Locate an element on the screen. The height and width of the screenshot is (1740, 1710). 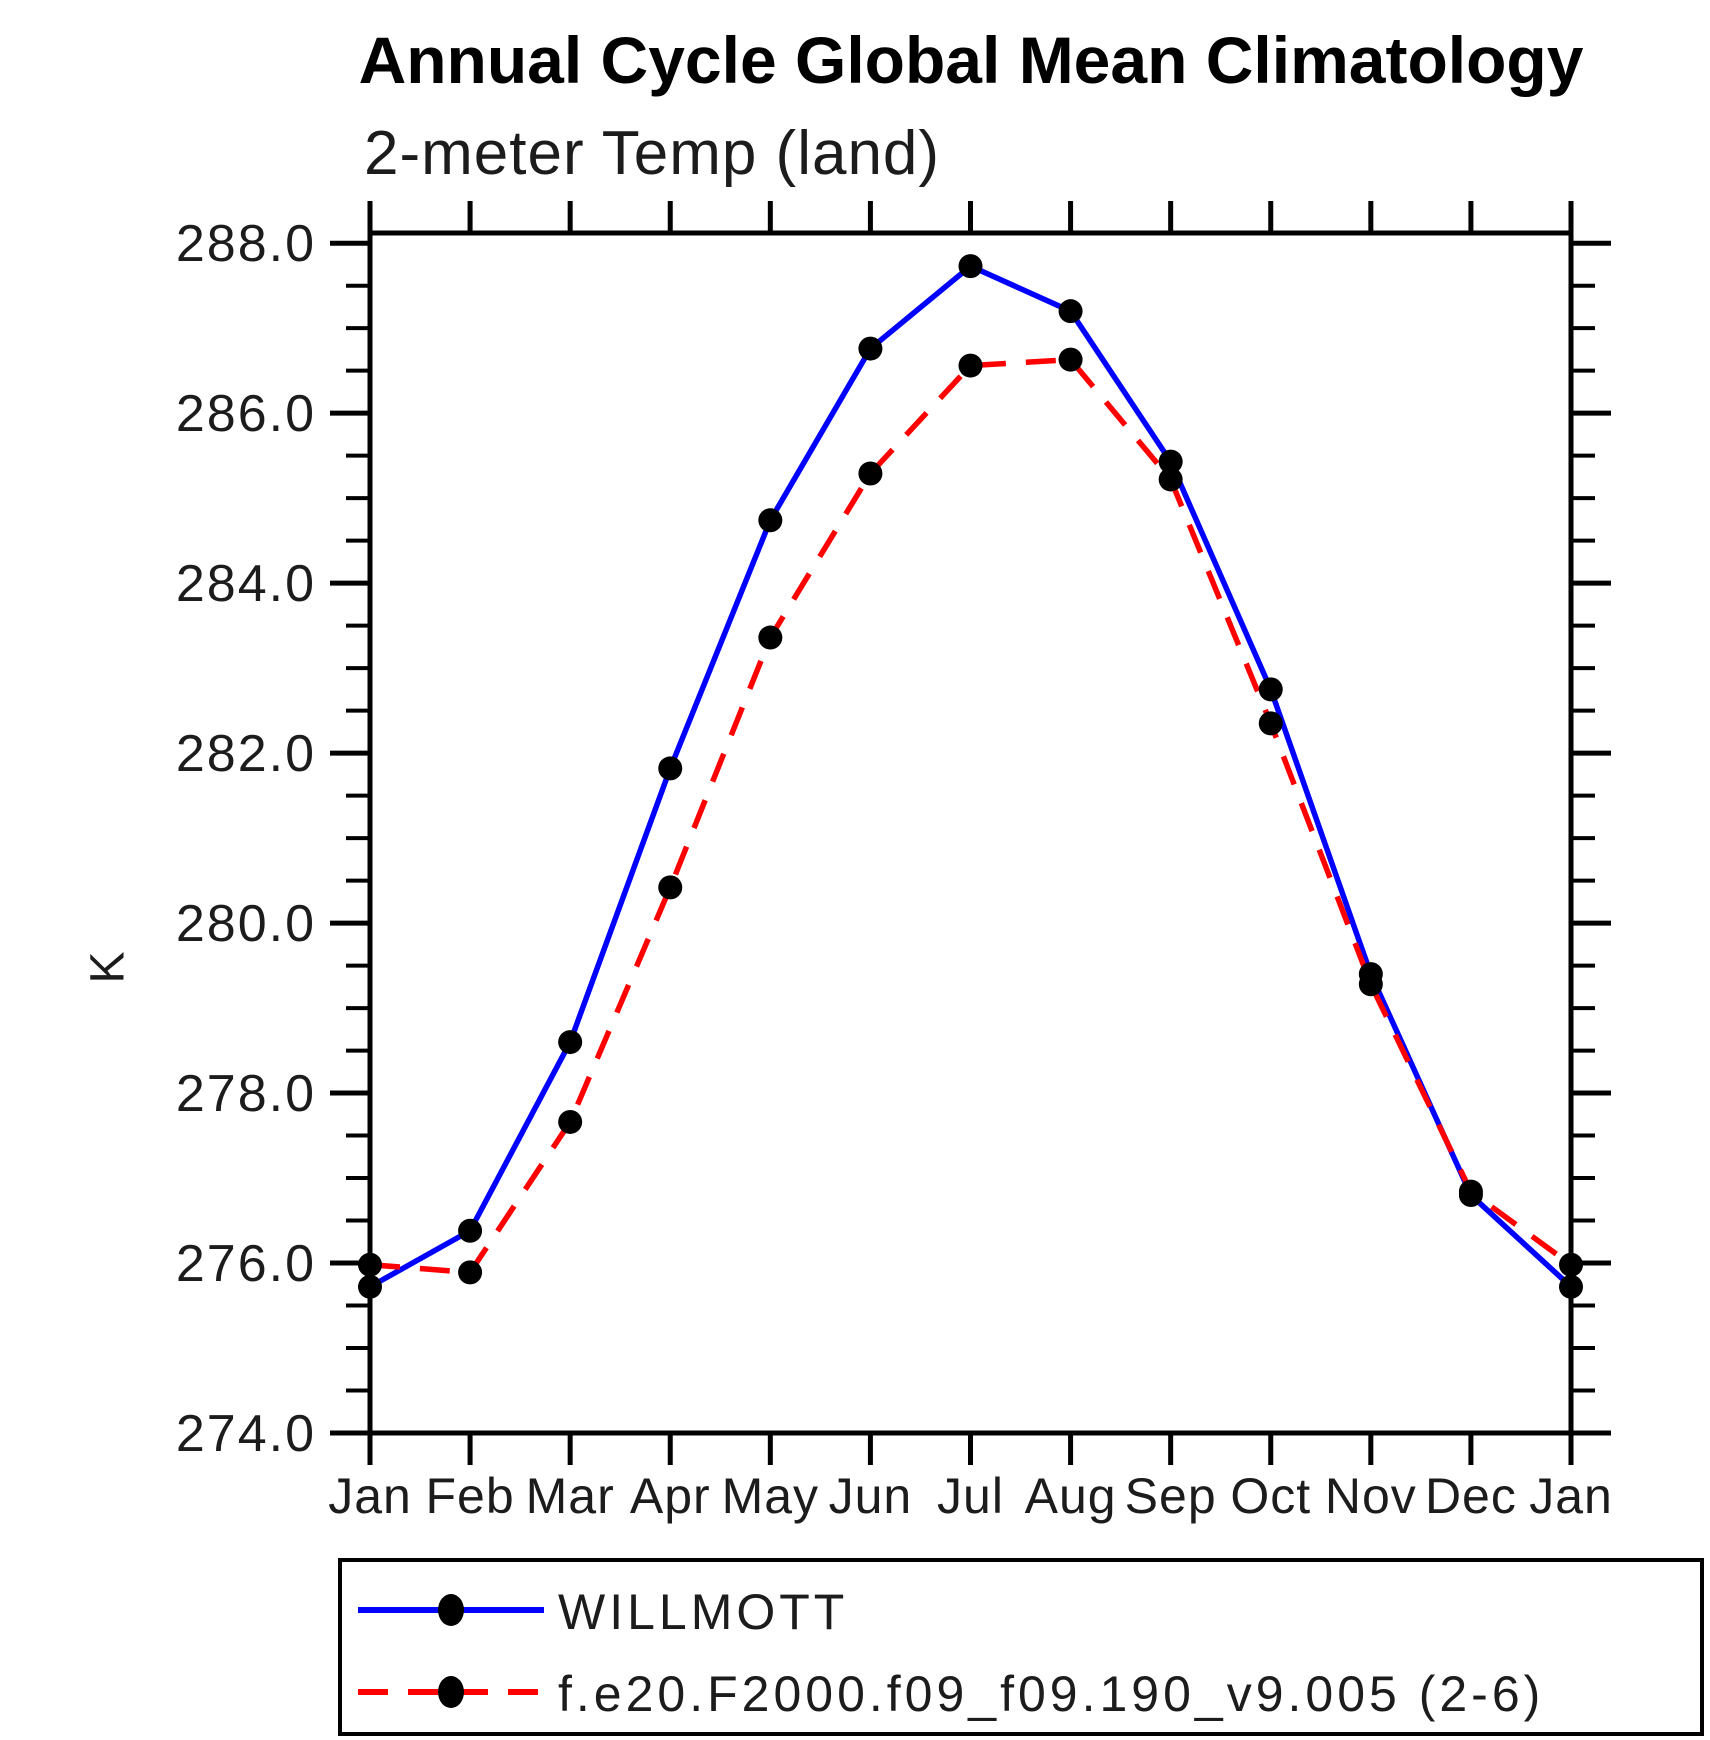
x-tick-label: Mar is located at coordinates (570, 1496).